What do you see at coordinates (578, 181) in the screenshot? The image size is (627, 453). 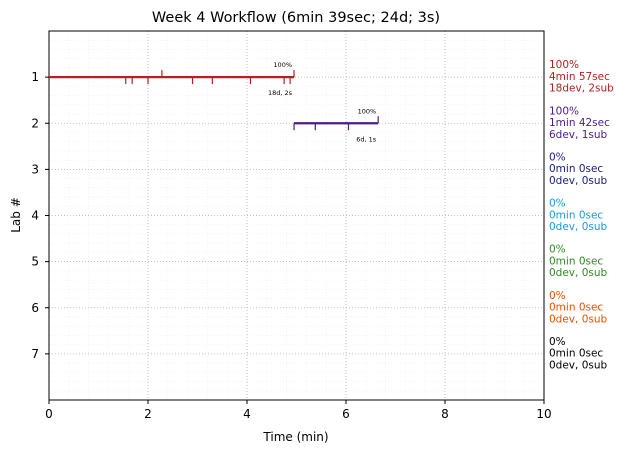 I see `lab-3-summary-line: 0dev, 0sub` at bounding box center [578, 181].